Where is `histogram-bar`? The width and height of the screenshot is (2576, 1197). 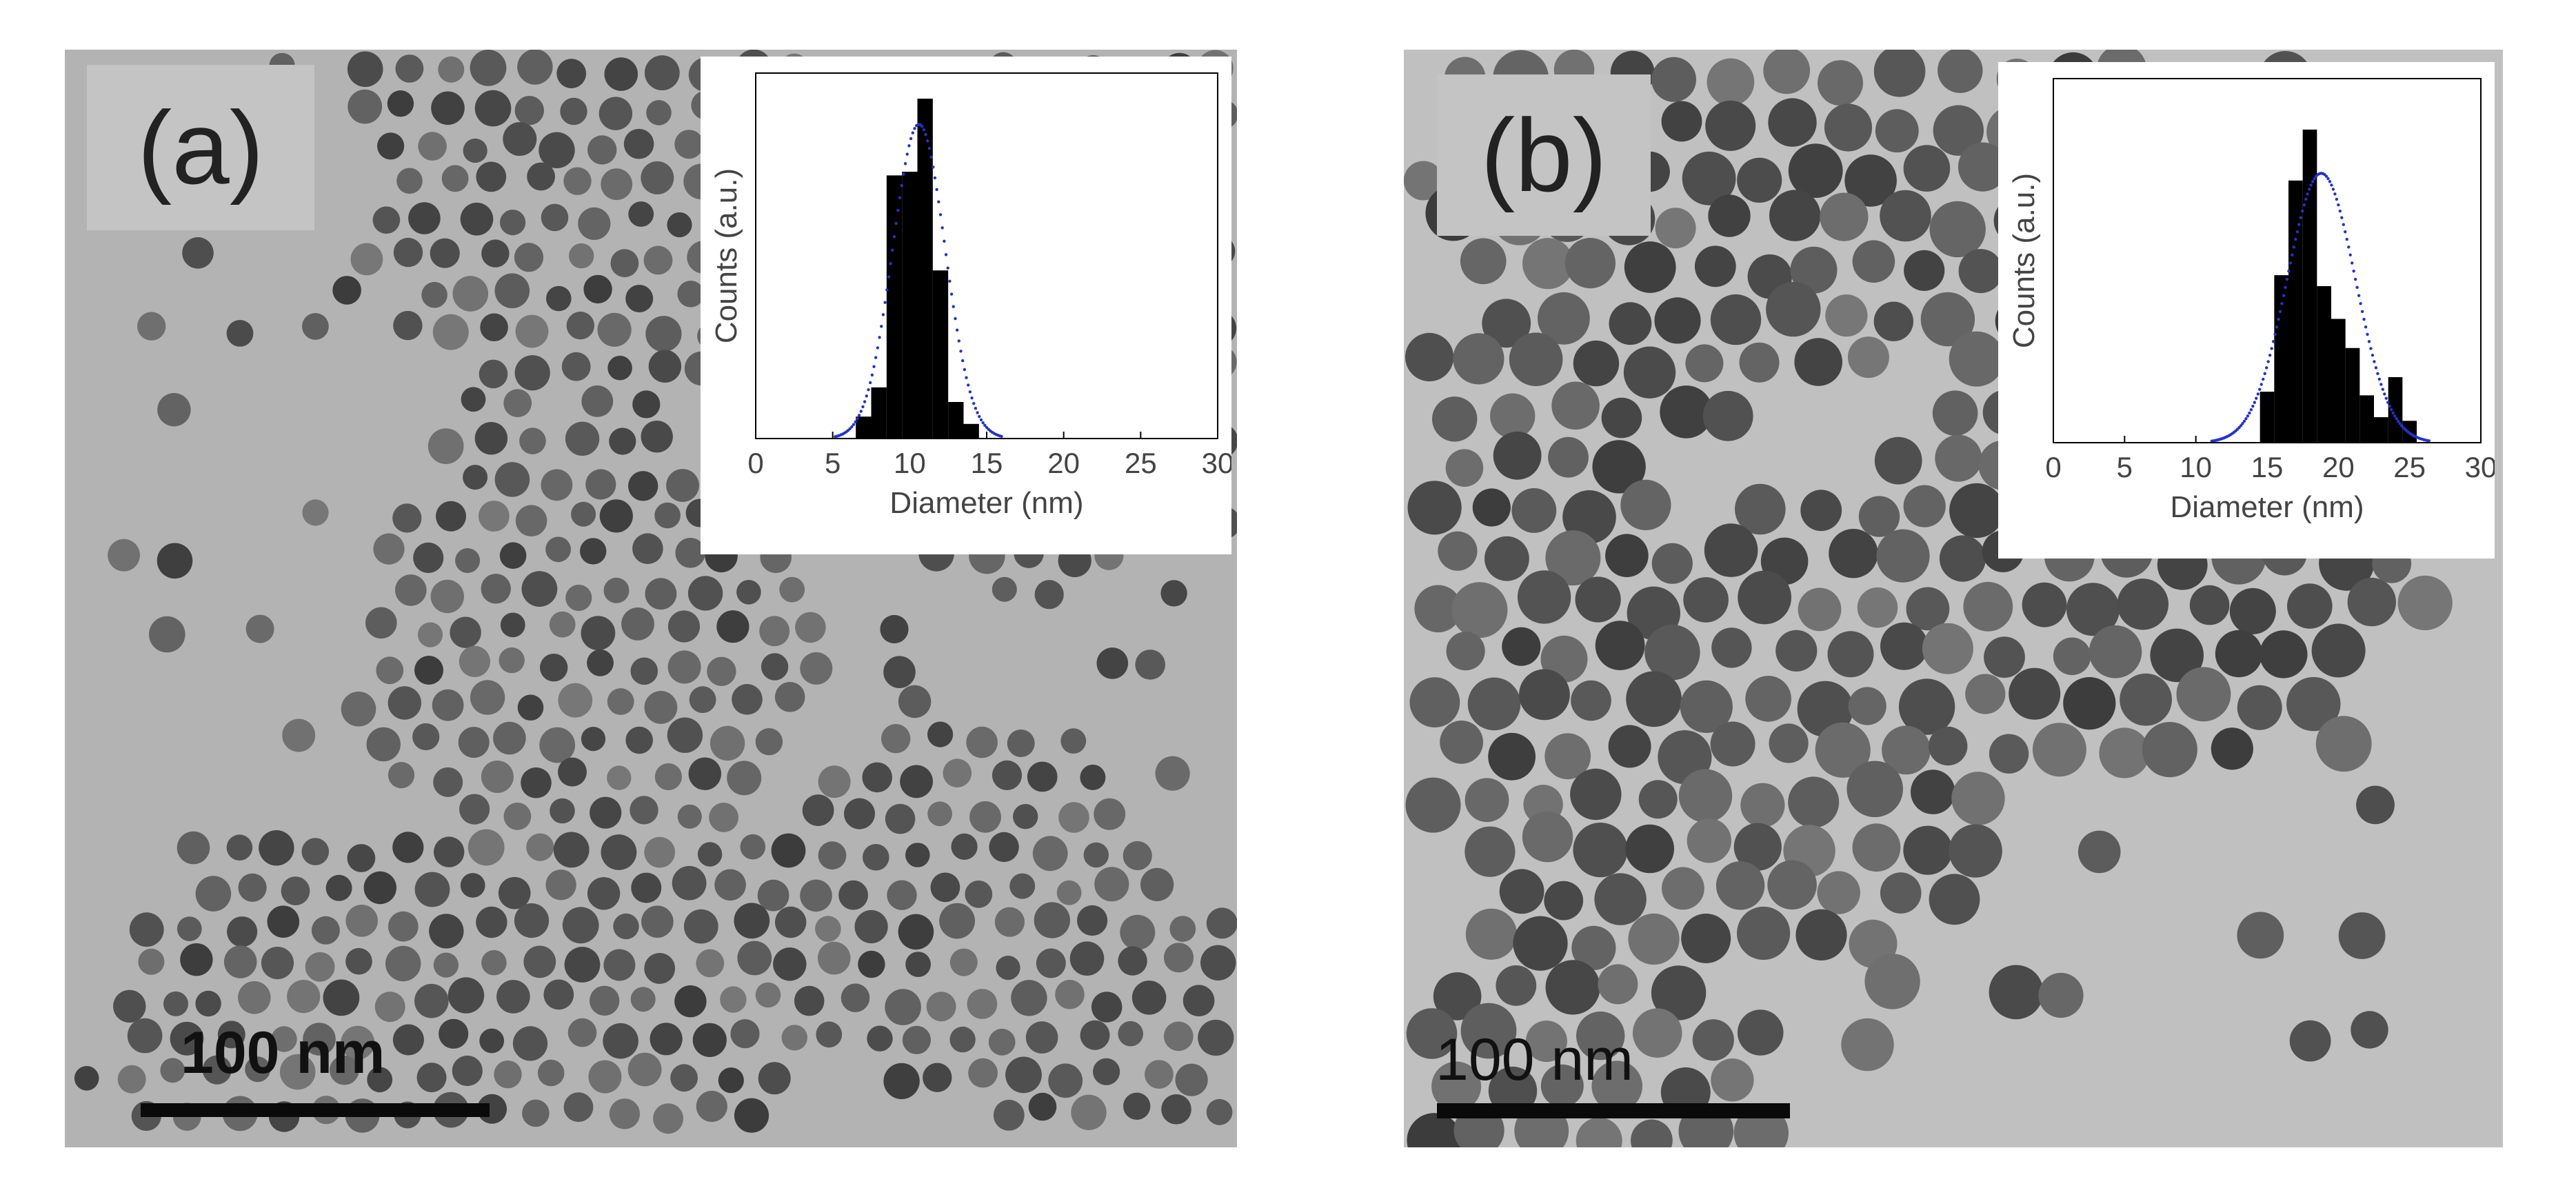 histogram-bar is located at coordinates (971, 431).